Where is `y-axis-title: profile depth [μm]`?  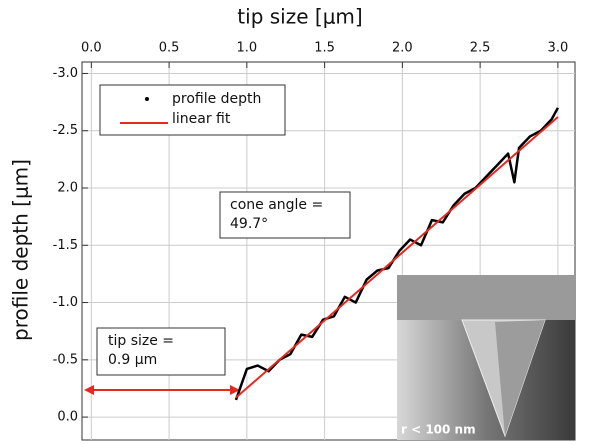 y-axis-title: profile depth [μm] is located at coordinates (21, 250).